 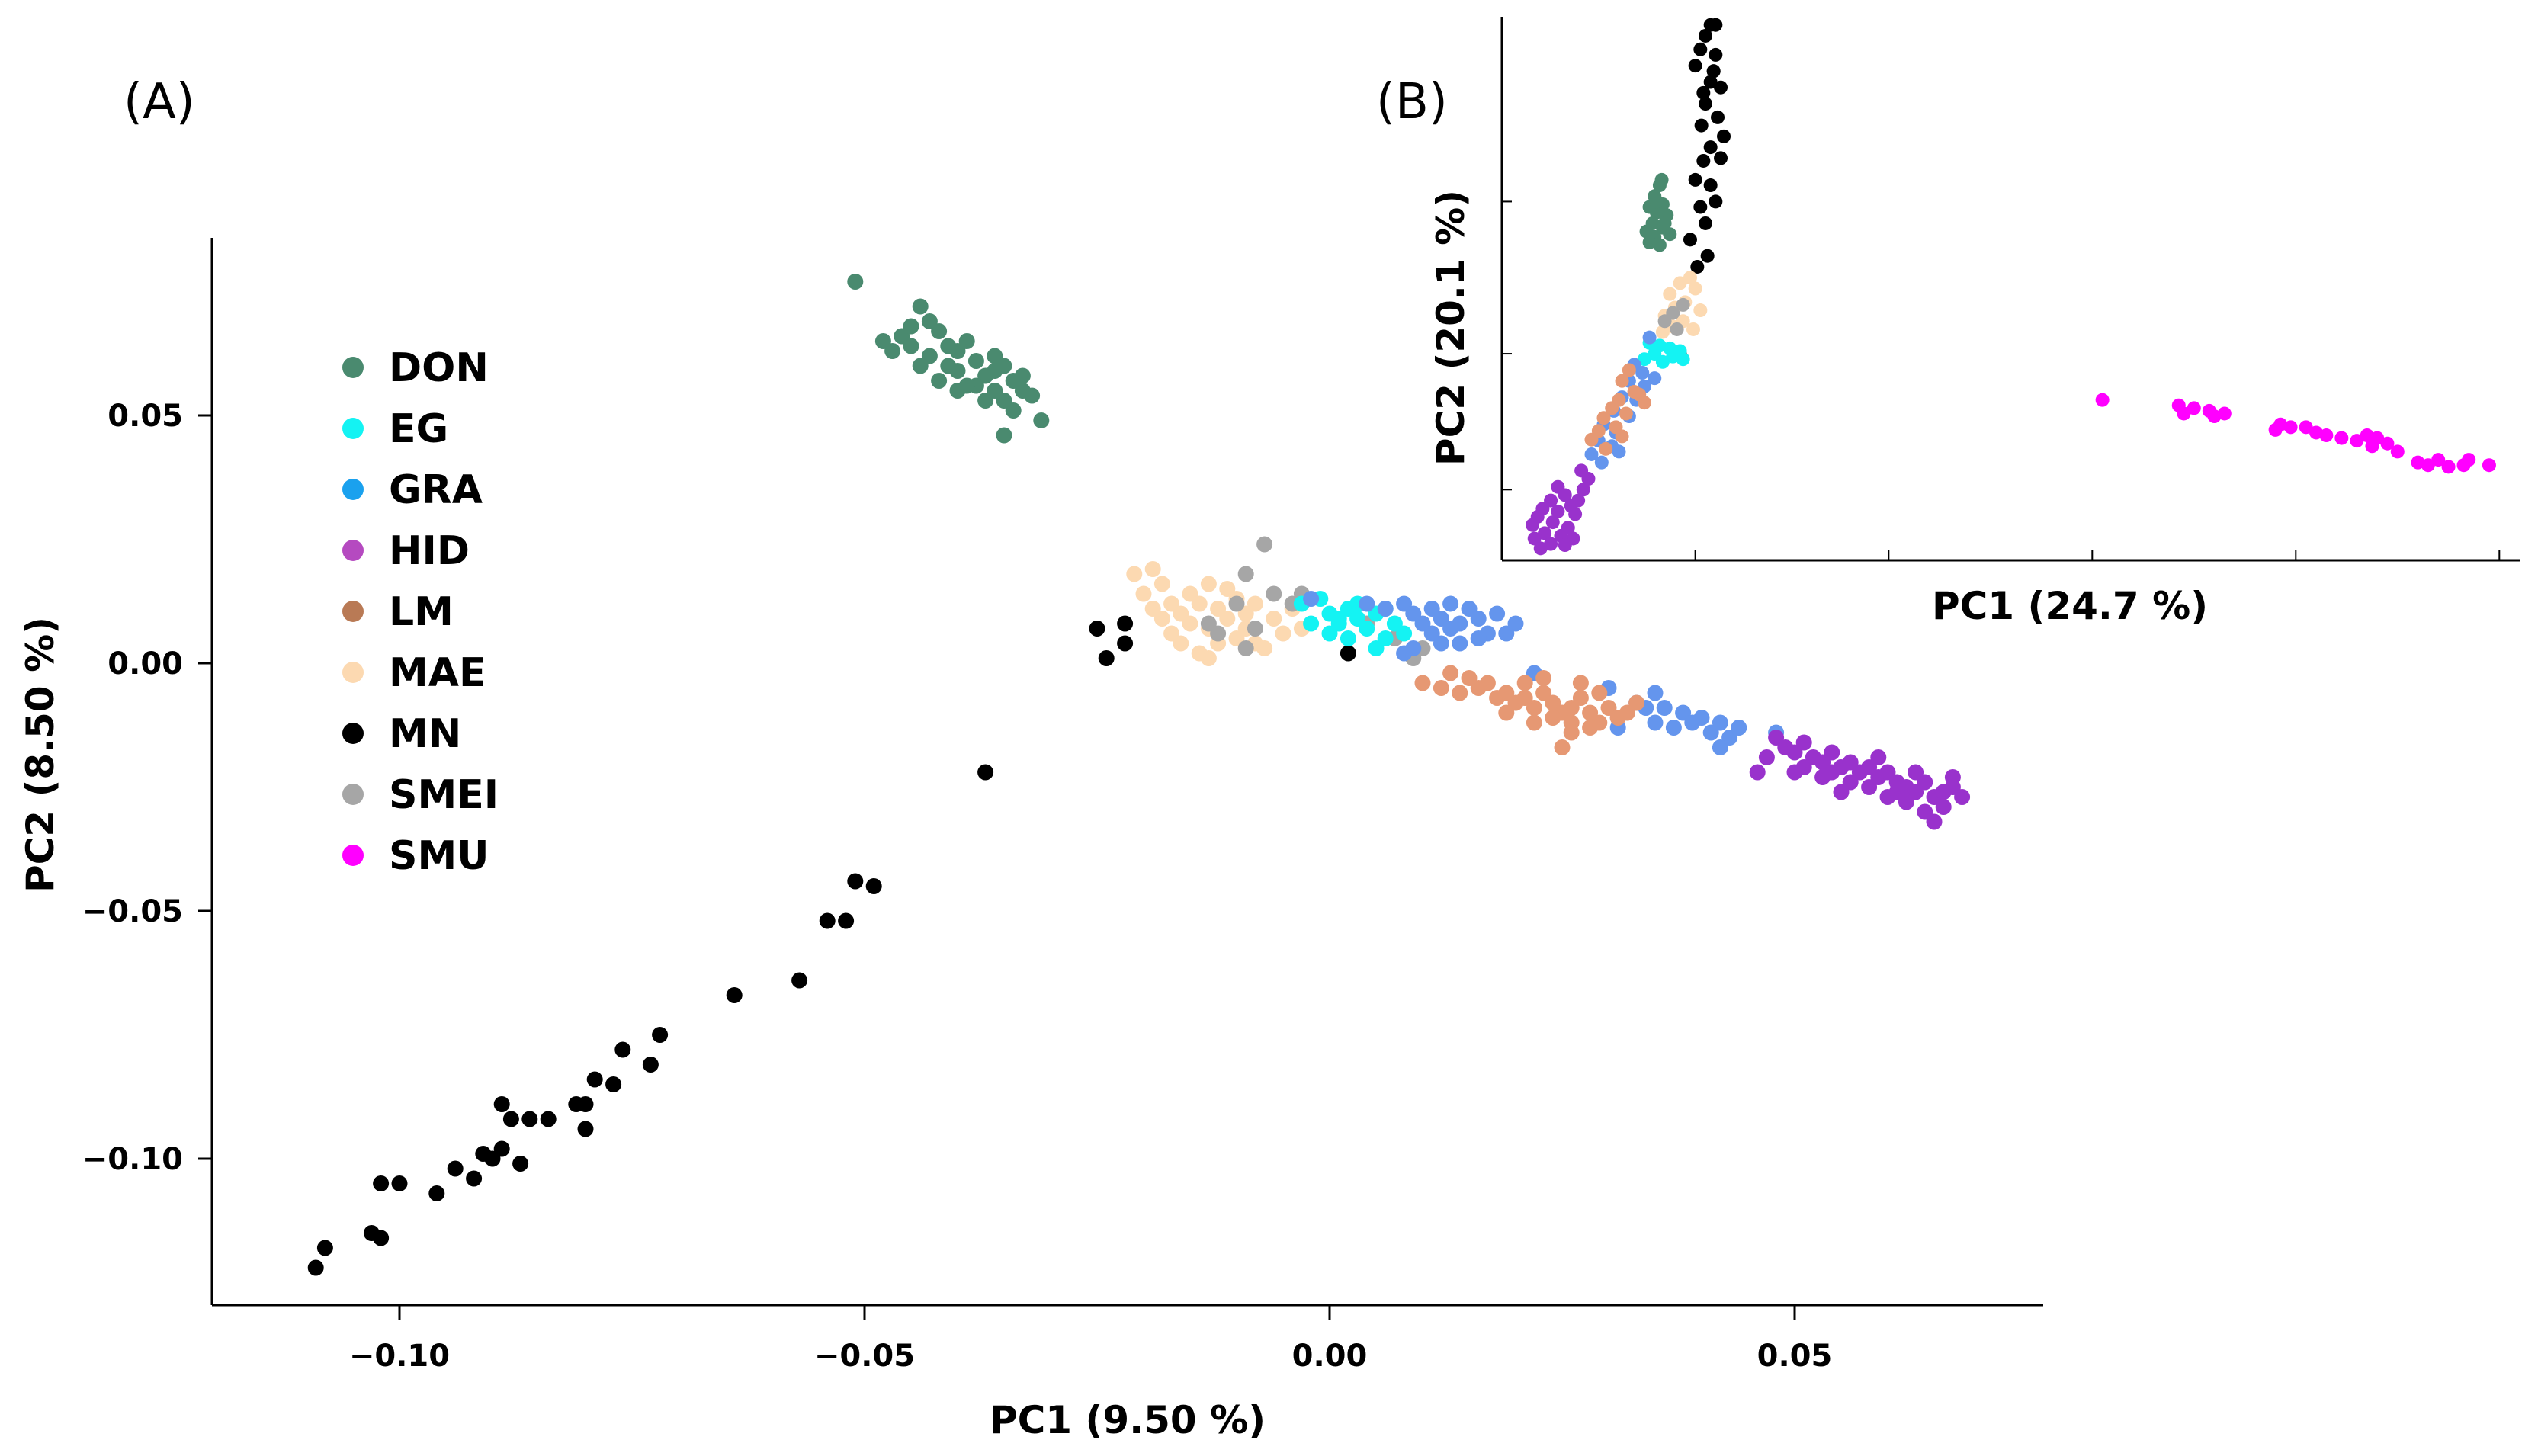 What do you see at coordinates (421, 612) in the screenshot?
I see `legend-label-lm: LM` at bounding box center [421, 612].